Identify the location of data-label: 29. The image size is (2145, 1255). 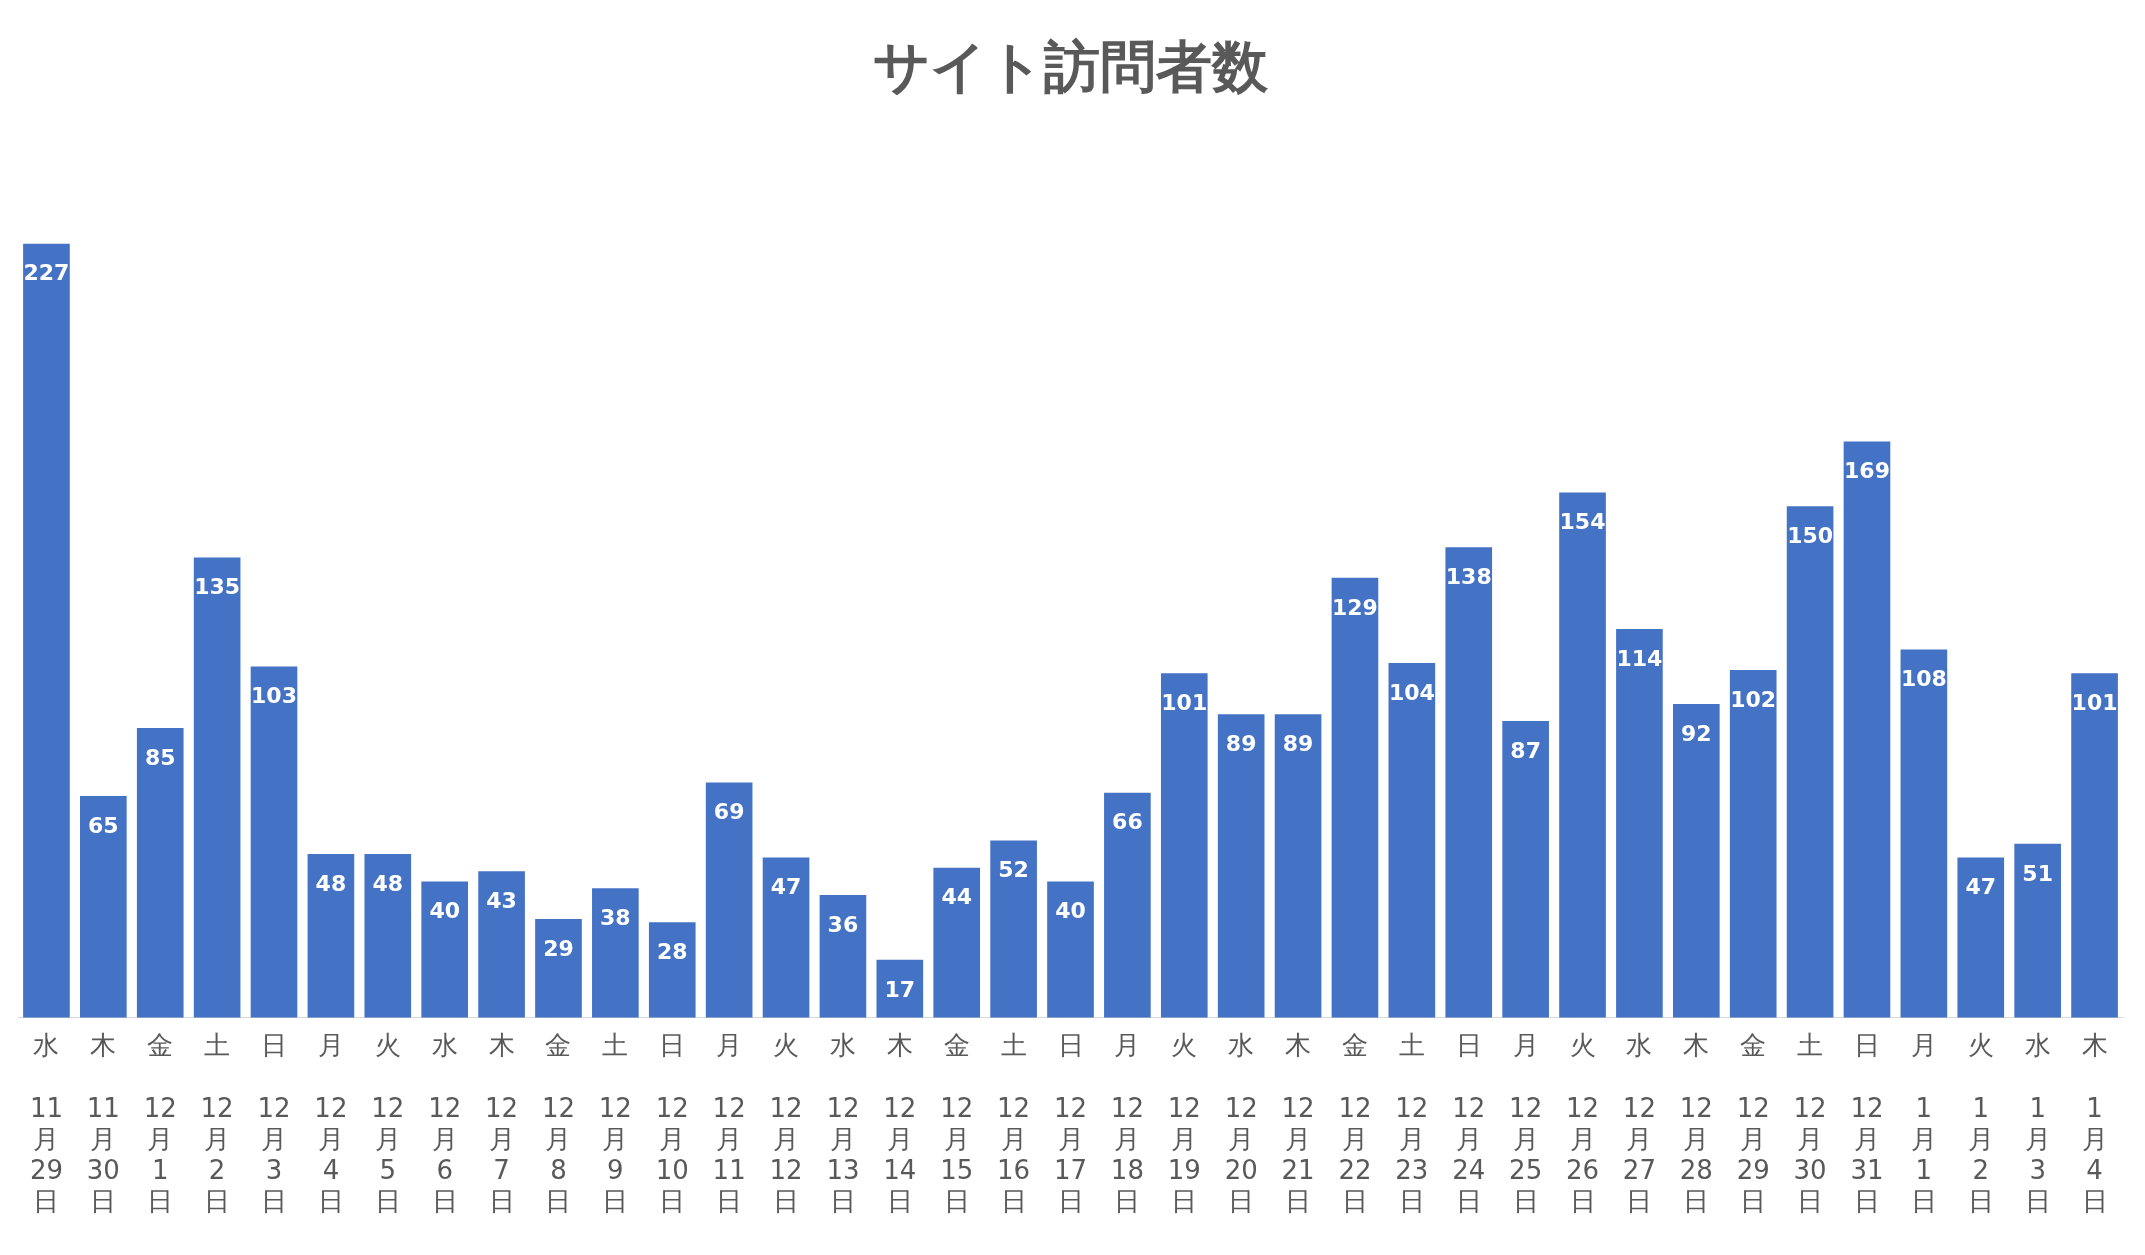
(558, 948).